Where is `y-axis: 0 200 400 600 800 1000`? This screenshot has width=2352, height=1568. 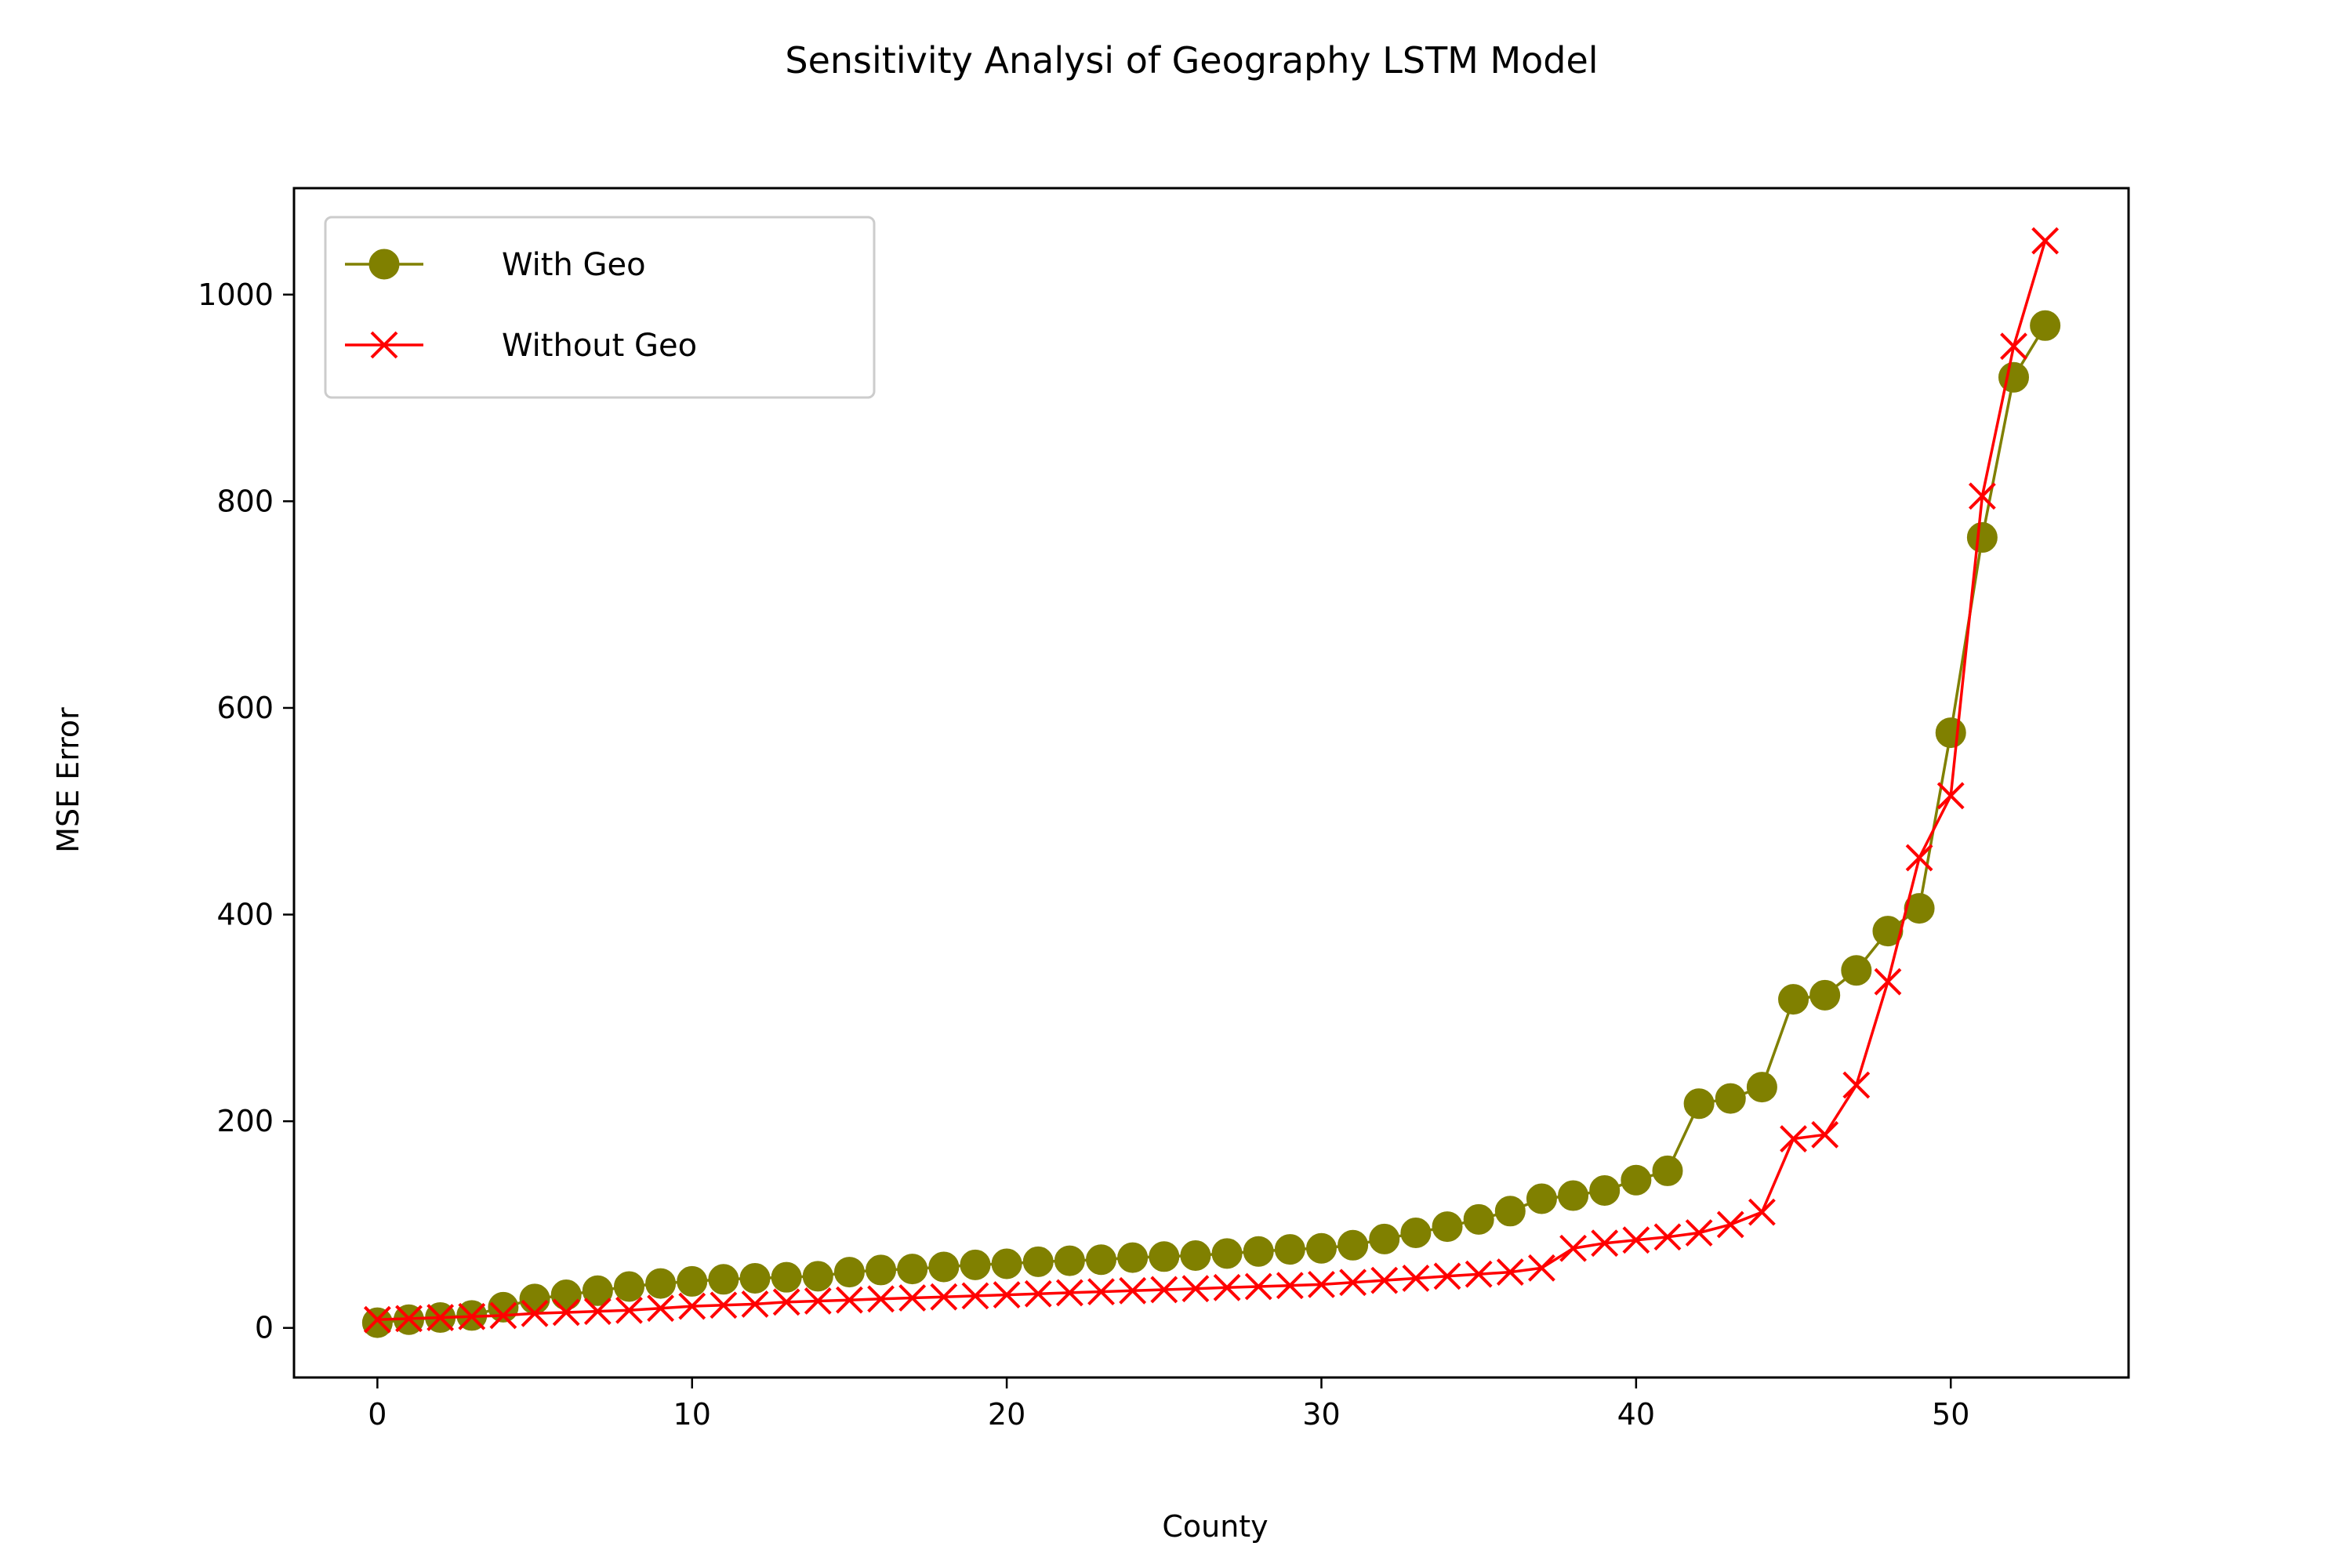
y-axis: 0 200 400 600 800 1000 is located at coordinates (246, 811).